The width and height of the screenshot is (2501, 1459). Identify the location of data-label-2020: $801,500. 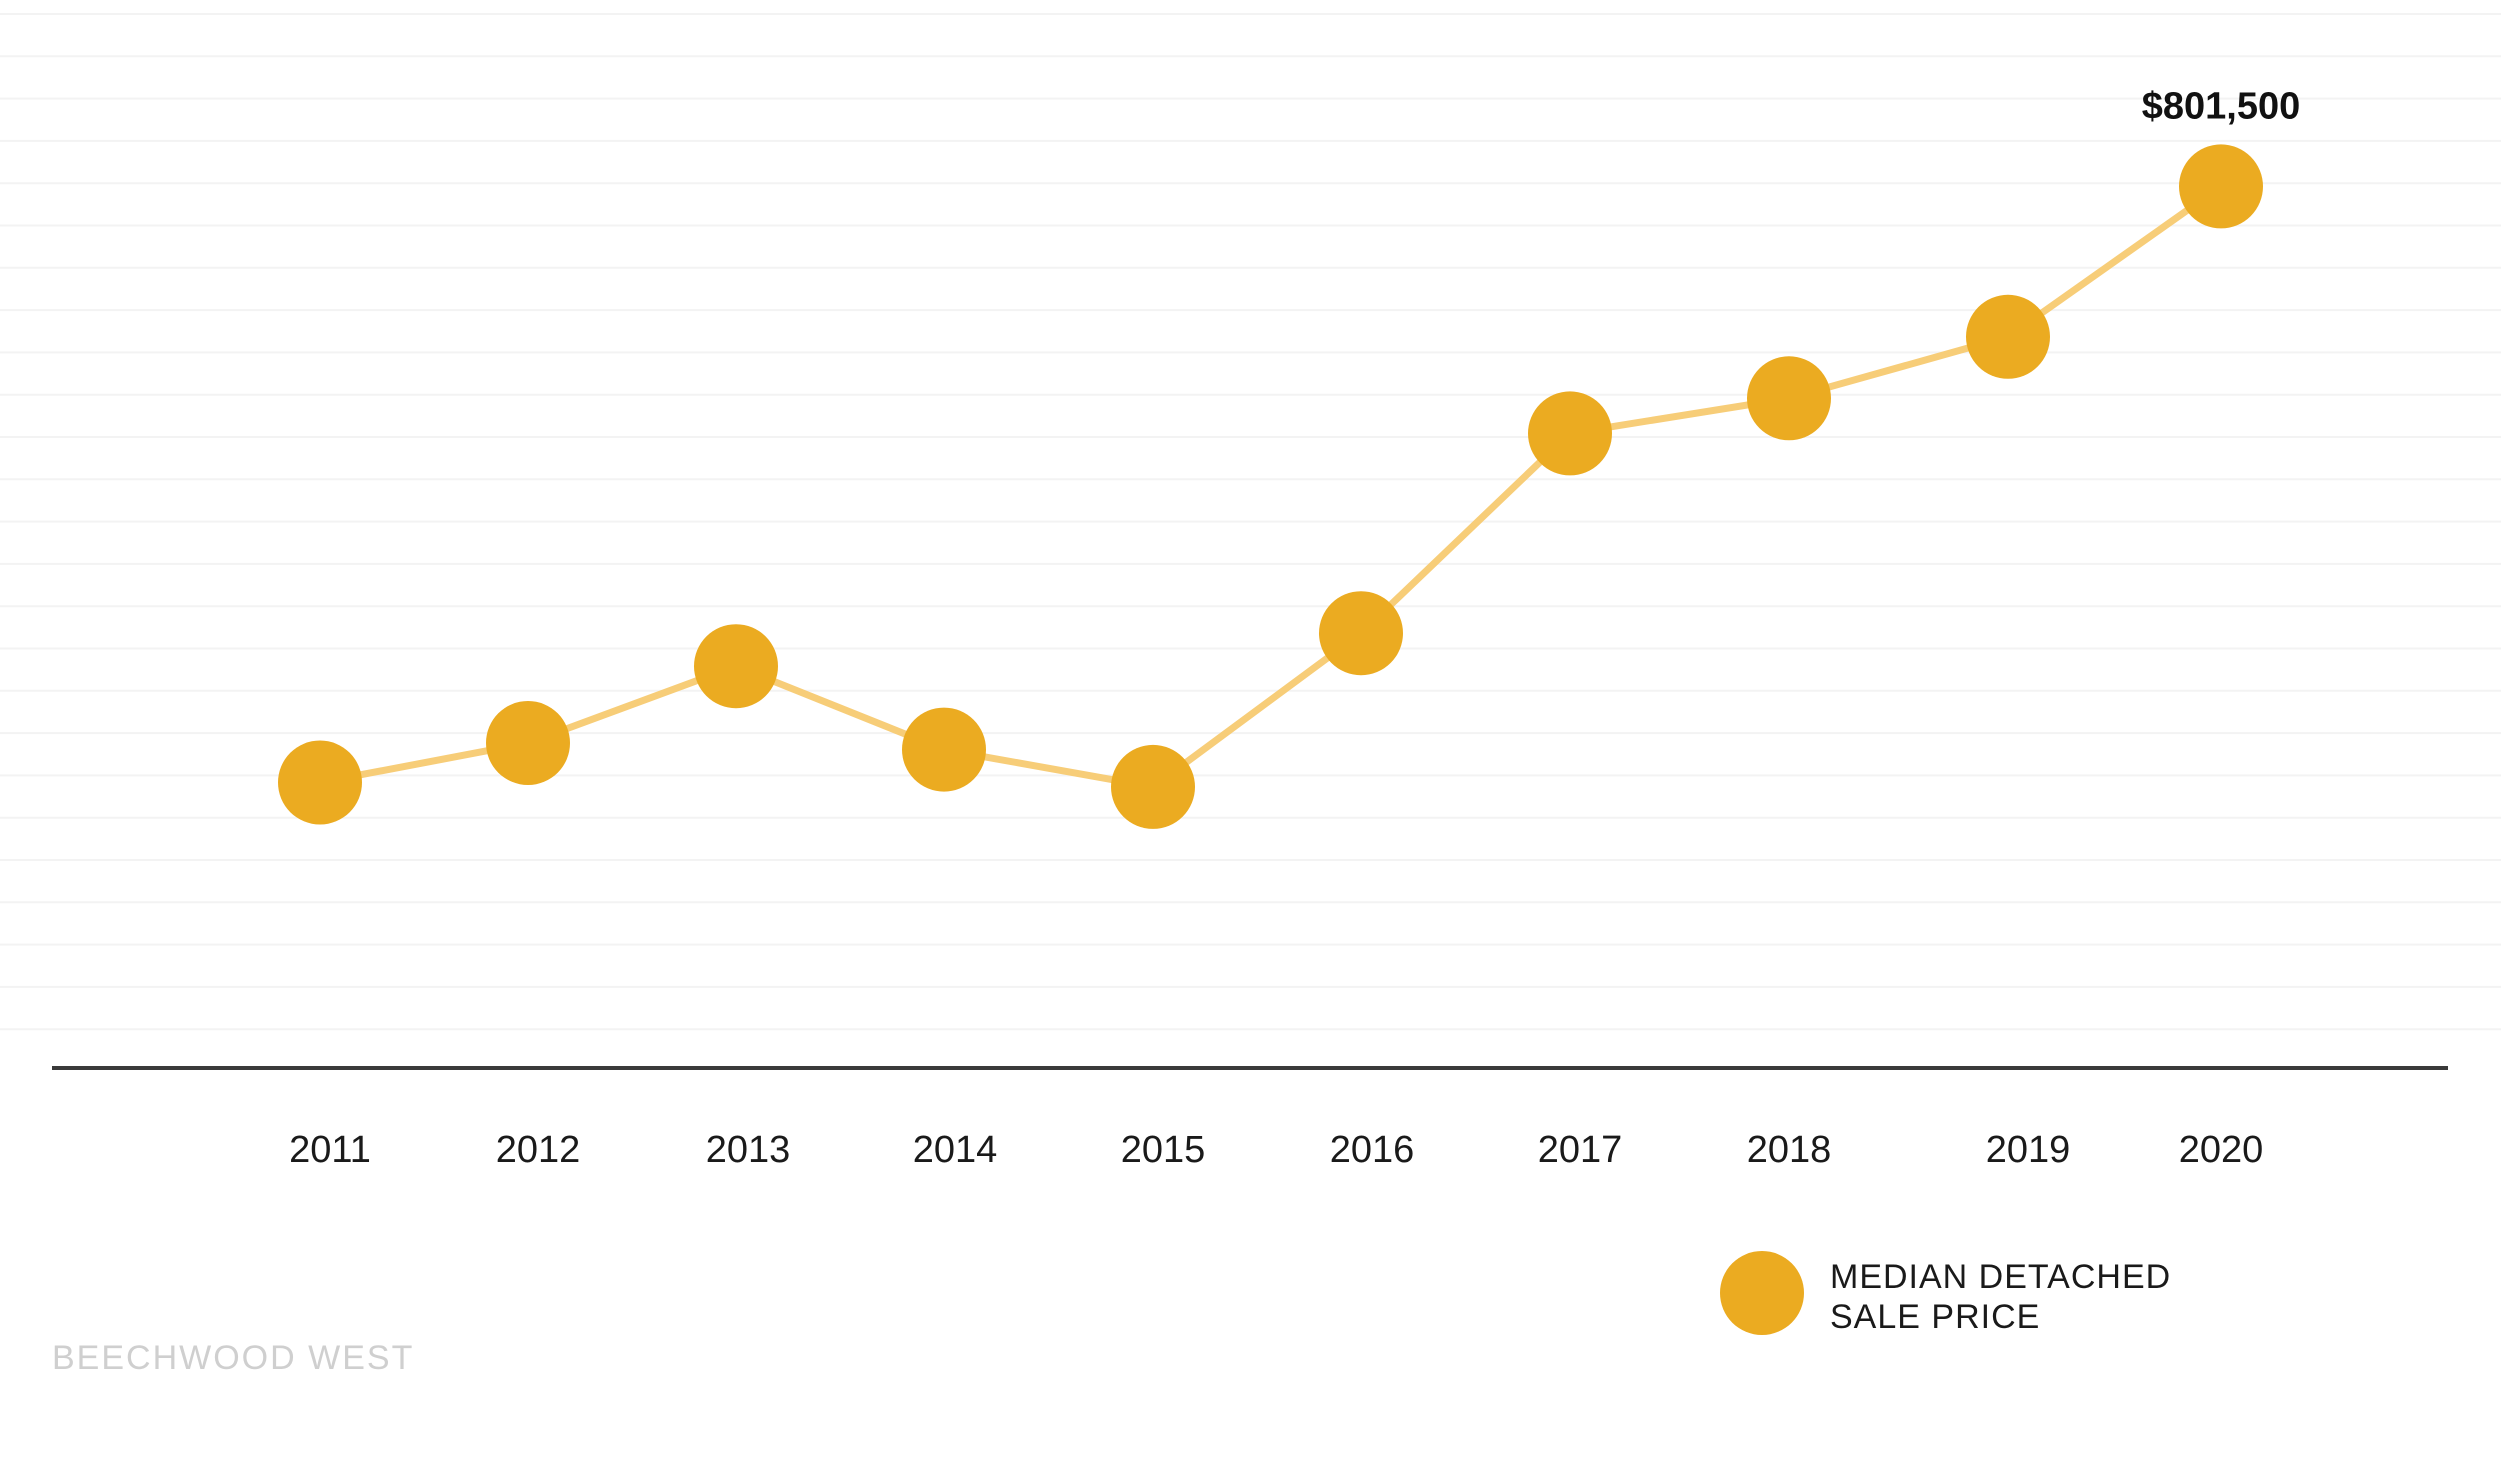
(2221, 106).